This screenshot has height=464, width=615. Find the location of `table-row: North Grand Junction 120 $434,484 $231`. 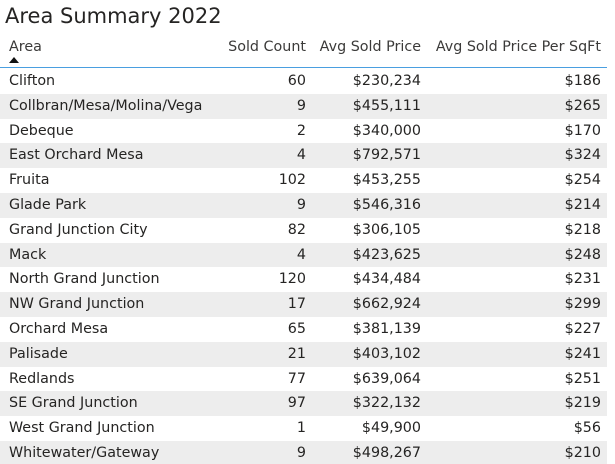

table-row: North Grand Junction 120 $434,484 $231 is located at coordinates (303, 279).